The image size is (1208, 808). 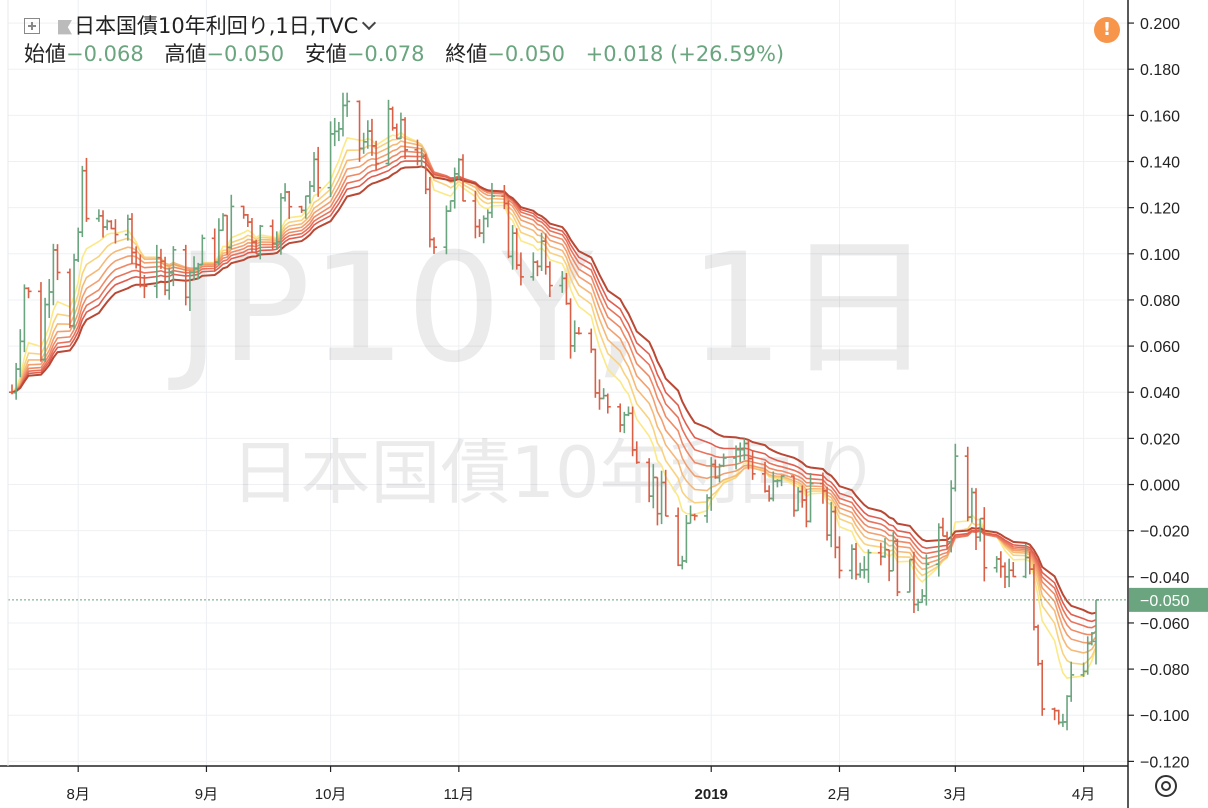 What do you see at coordinates (955, 794) in the screenshot?
I see `x-tick-label: 3月` at bounding box center [955, 794].